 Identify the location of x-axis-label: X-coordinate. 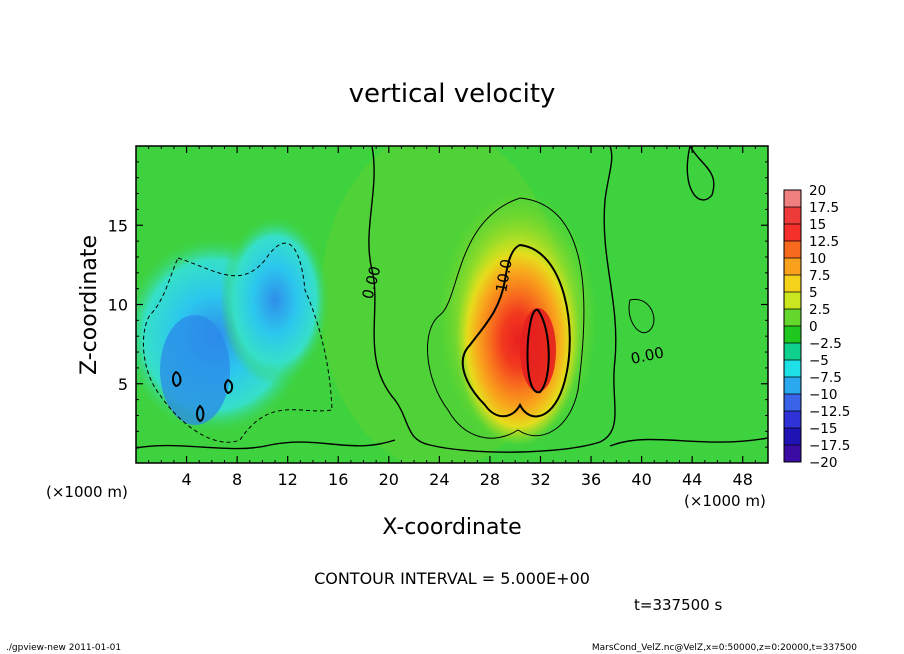
(451, 527).